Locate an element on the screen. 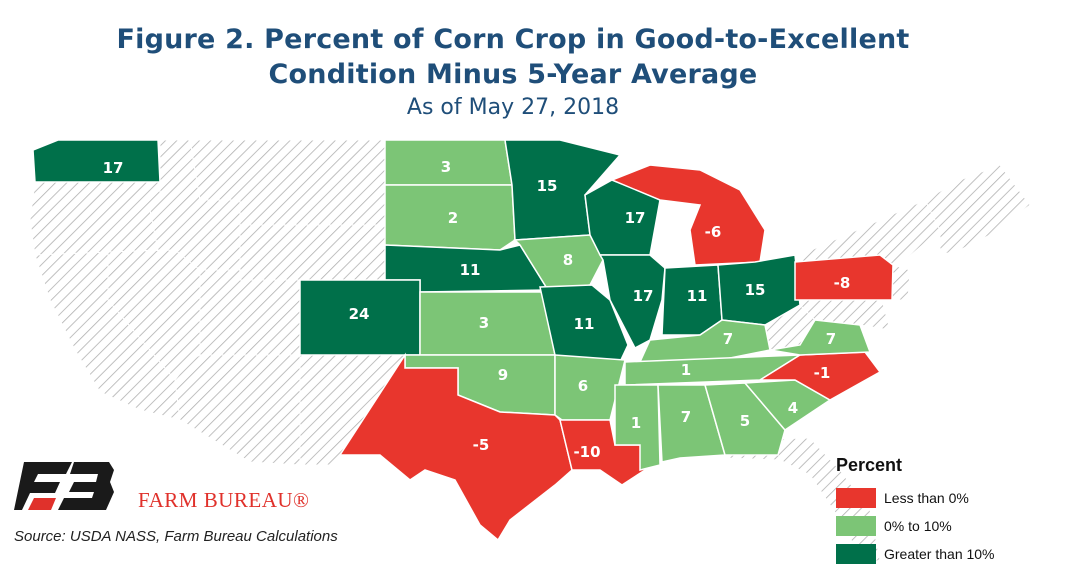 Image resolution: width=1067 pixels, height=587 pixels. state-ga is located at coordinates (745, 419).